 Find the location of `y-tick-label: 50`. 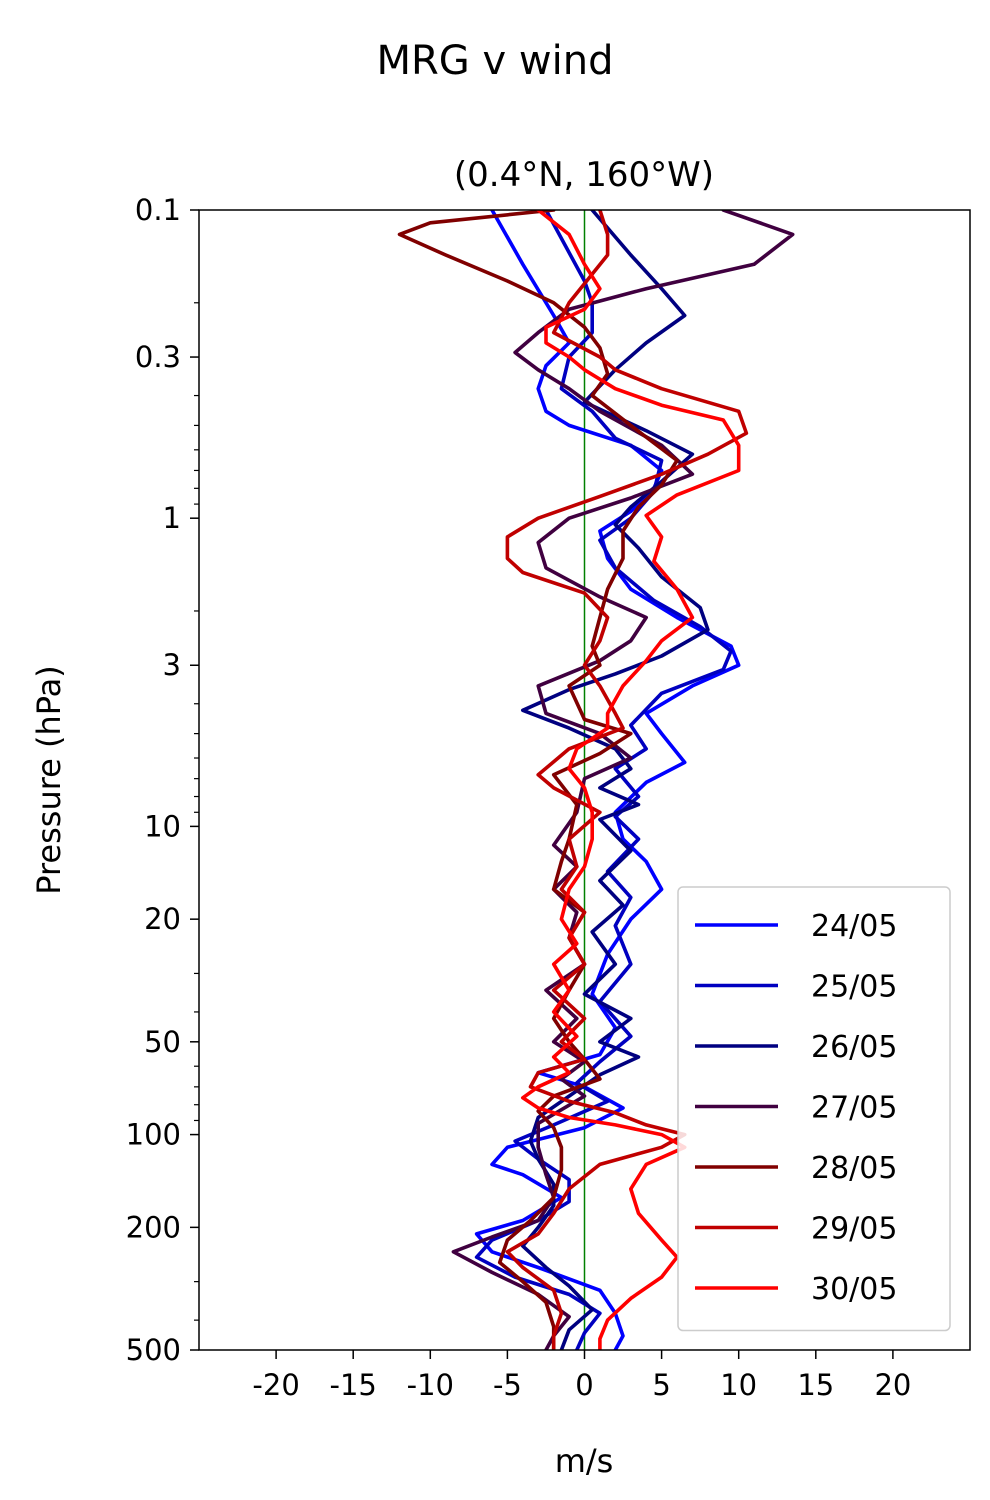

y-tick-label: 50 is located at coordinates (162, 1042).